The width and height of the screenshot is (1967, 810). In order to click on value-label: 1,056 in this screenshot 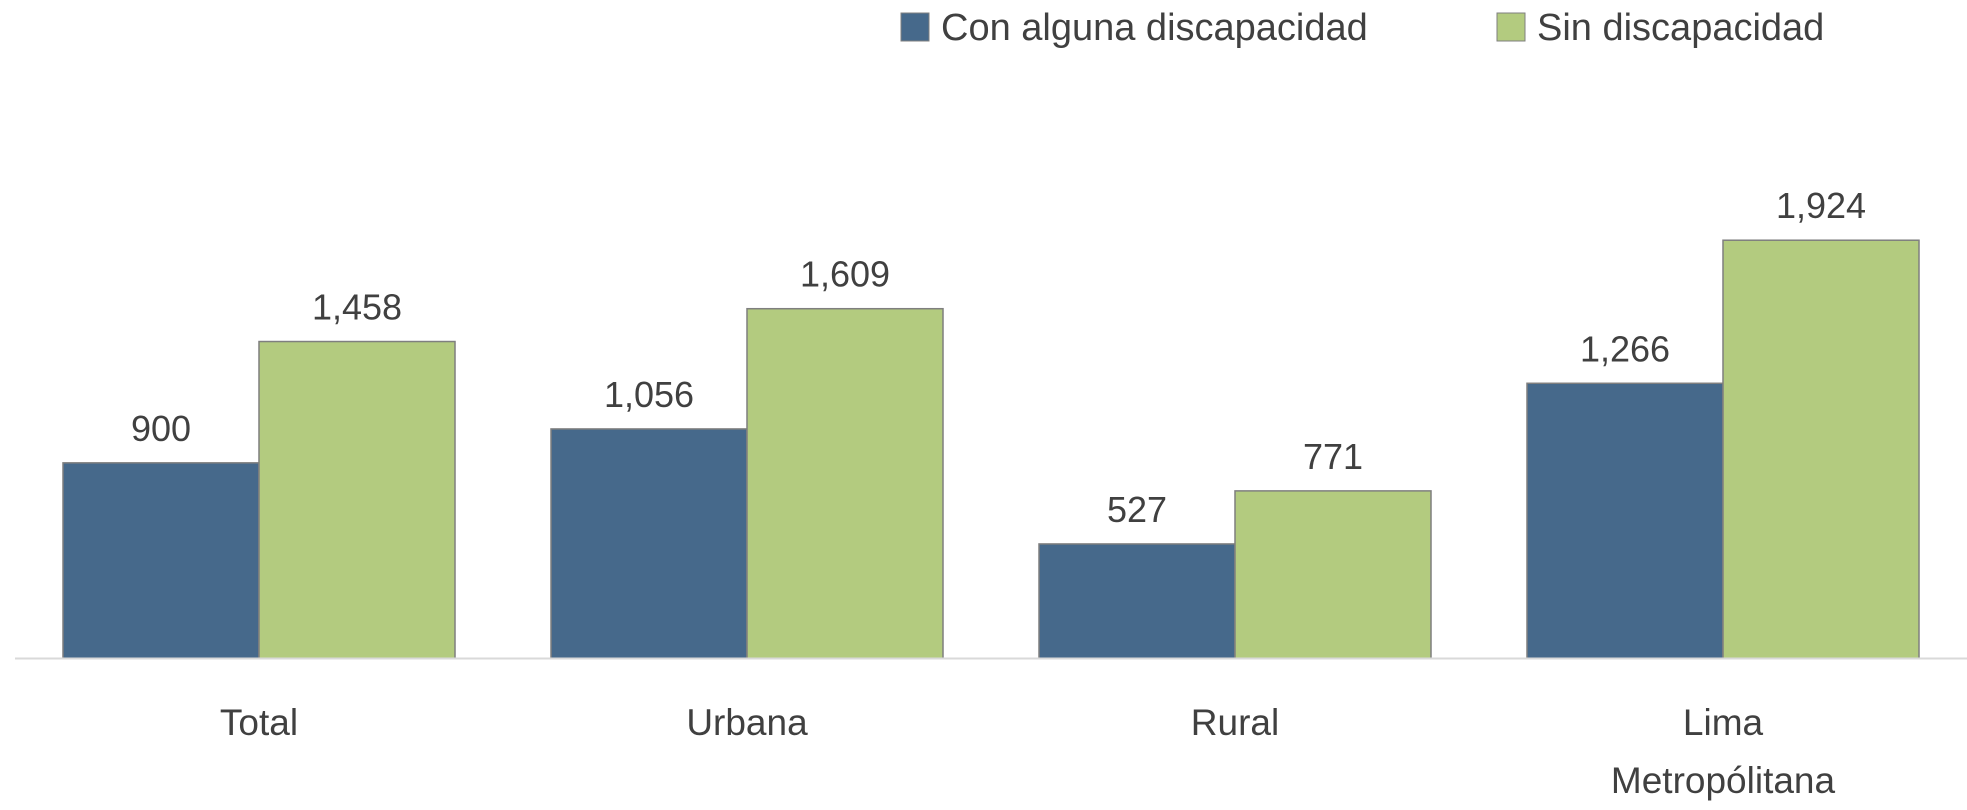, I will do `click(649, 394)`.